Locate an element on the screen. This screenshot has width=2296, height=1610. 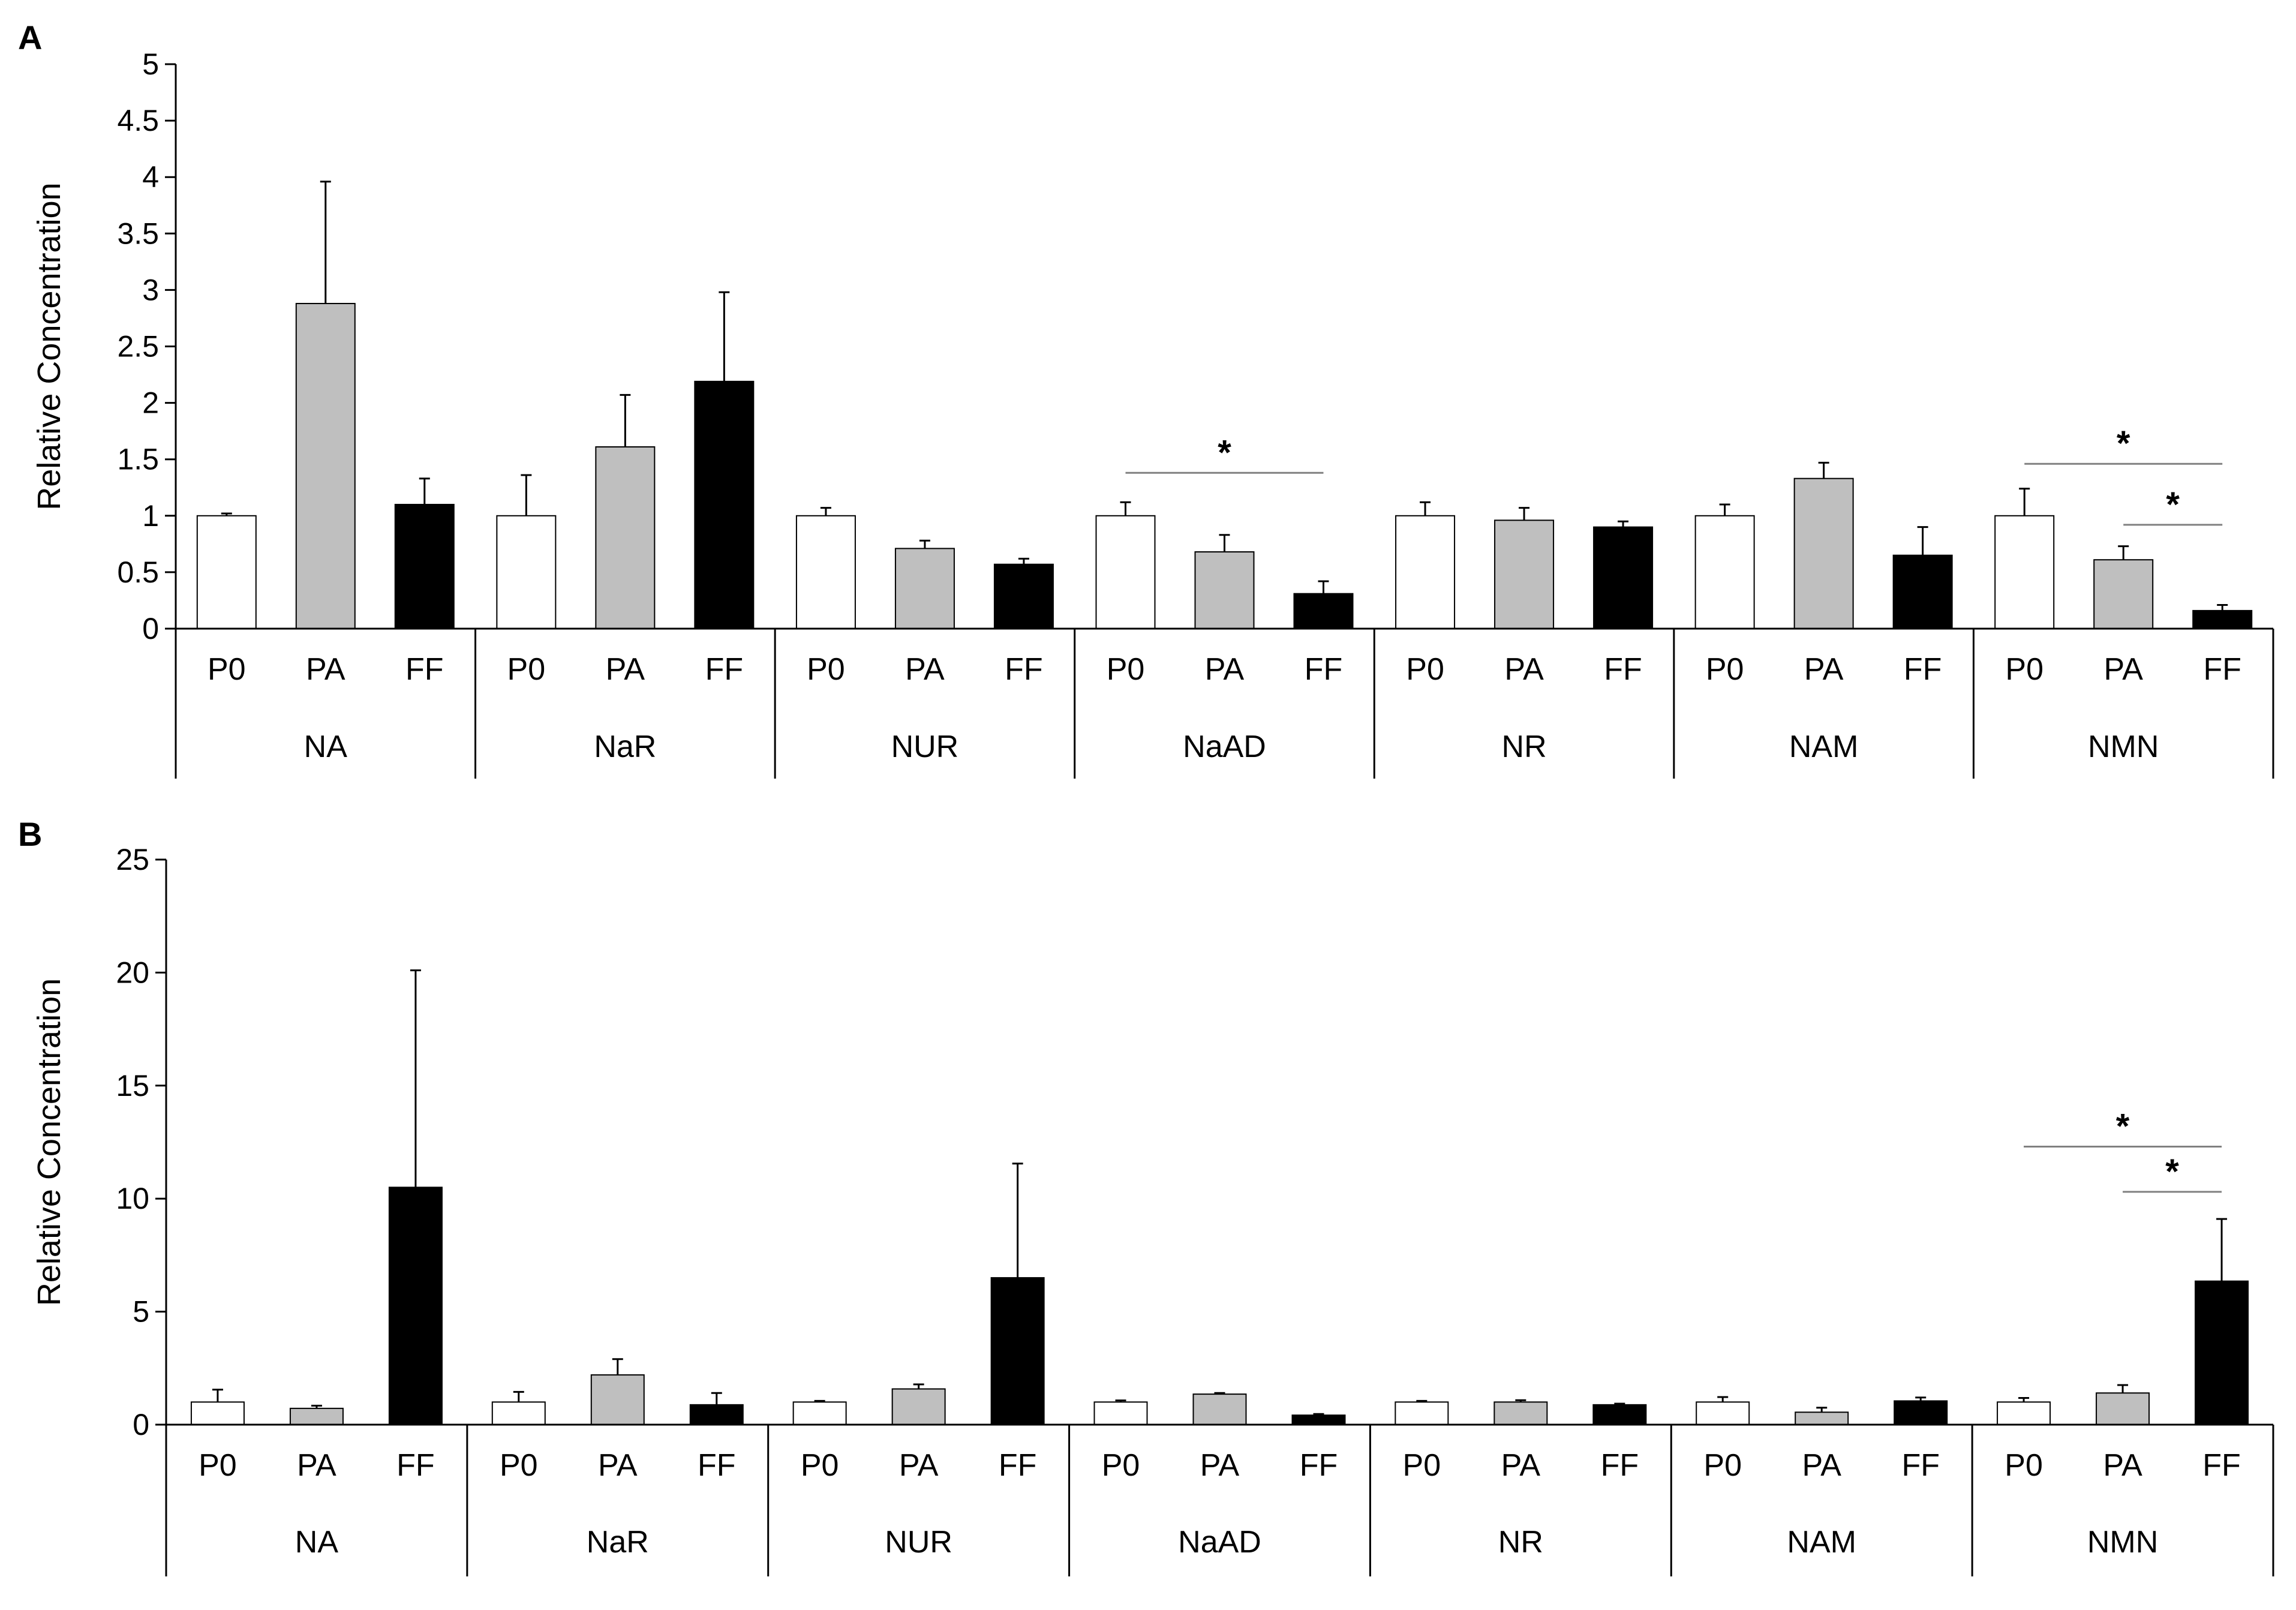
bar-p0-nur is located at coordinates (819, 1413).